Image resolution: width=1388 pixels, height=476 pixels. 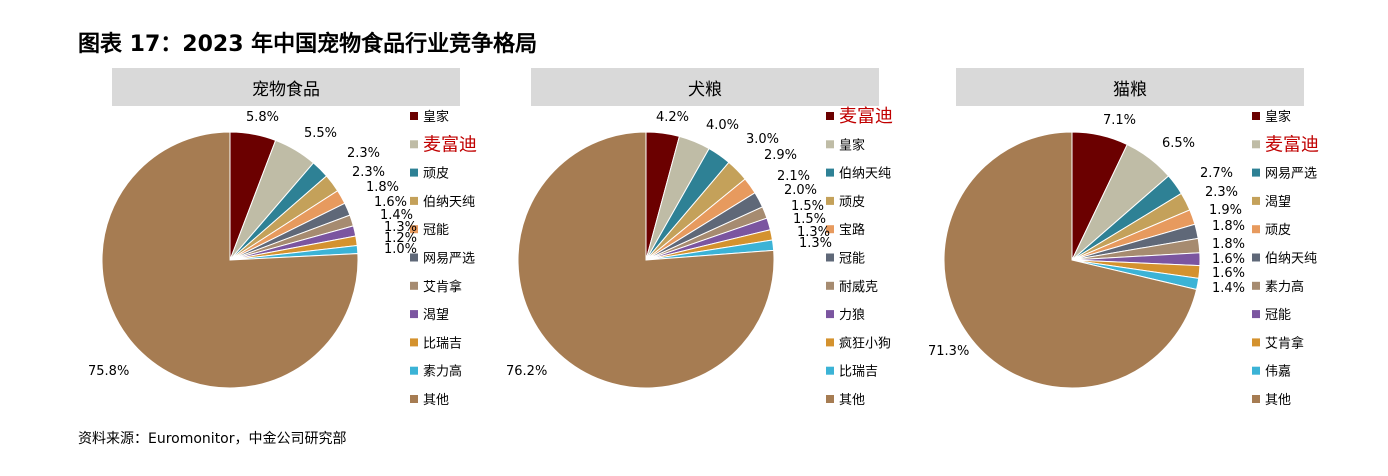 I want to click on pie2-legend-label-6: 素力高, so click(x=1284, y=287).